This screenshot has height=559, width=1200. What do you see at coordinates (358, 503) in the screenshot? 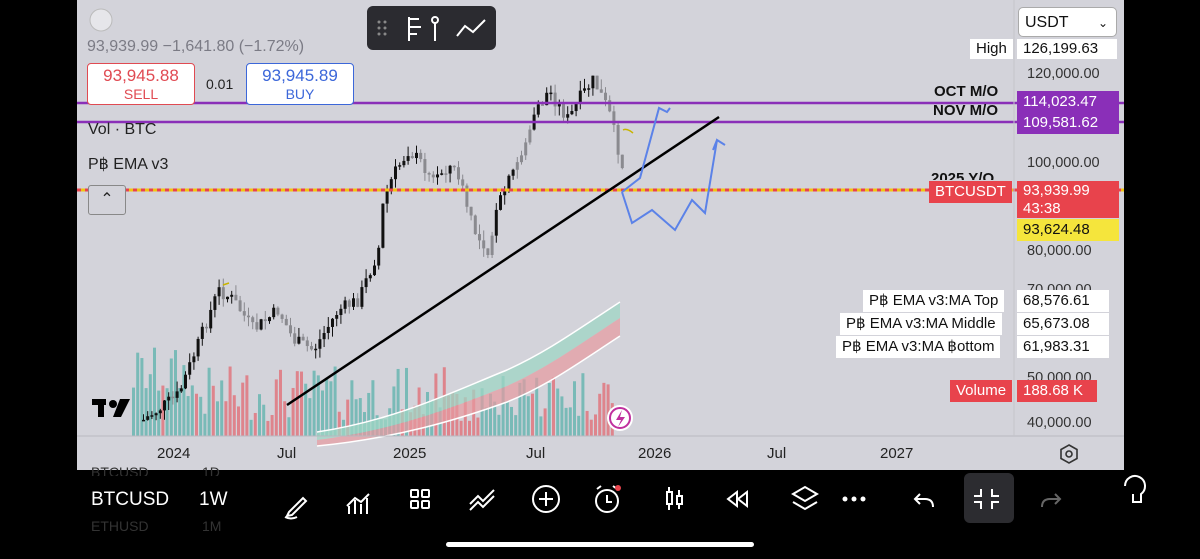
I see `indicators-icon` at bounding box center [358, 503].